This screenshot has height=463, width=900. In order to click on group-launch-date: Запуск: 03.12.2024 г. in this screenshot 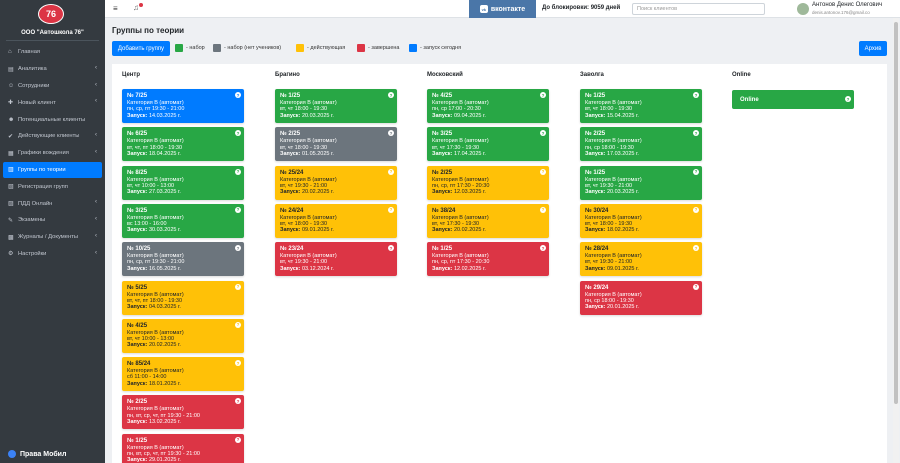, I will do `click(336, 269)`.